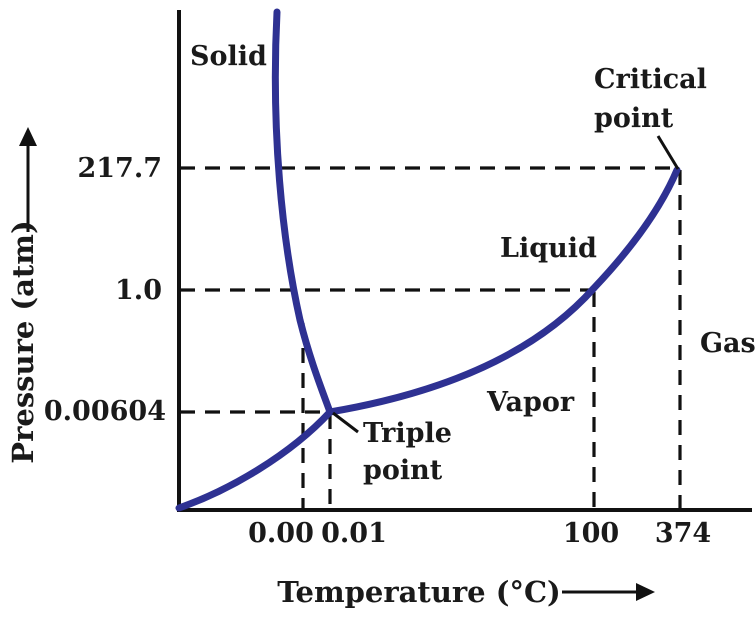  Describe the element at coordinates (23, 341) in the screenshot. I see `y-axis-title: Pressure (atm)` at that location.